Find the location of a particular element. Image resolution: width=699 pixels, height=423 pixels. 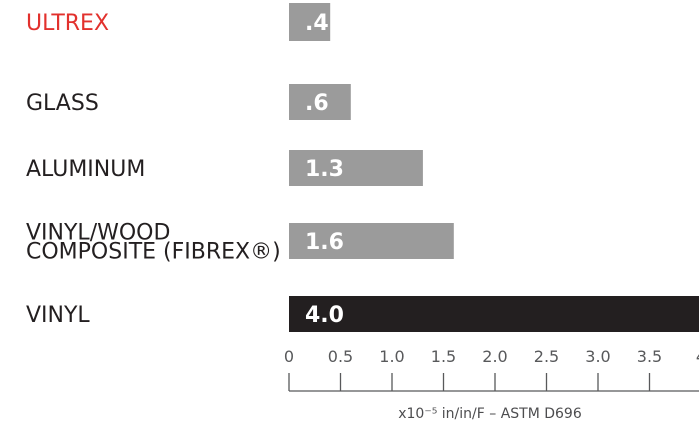

bar-value-label-glass: .6 is located at coordinates (317, 103).